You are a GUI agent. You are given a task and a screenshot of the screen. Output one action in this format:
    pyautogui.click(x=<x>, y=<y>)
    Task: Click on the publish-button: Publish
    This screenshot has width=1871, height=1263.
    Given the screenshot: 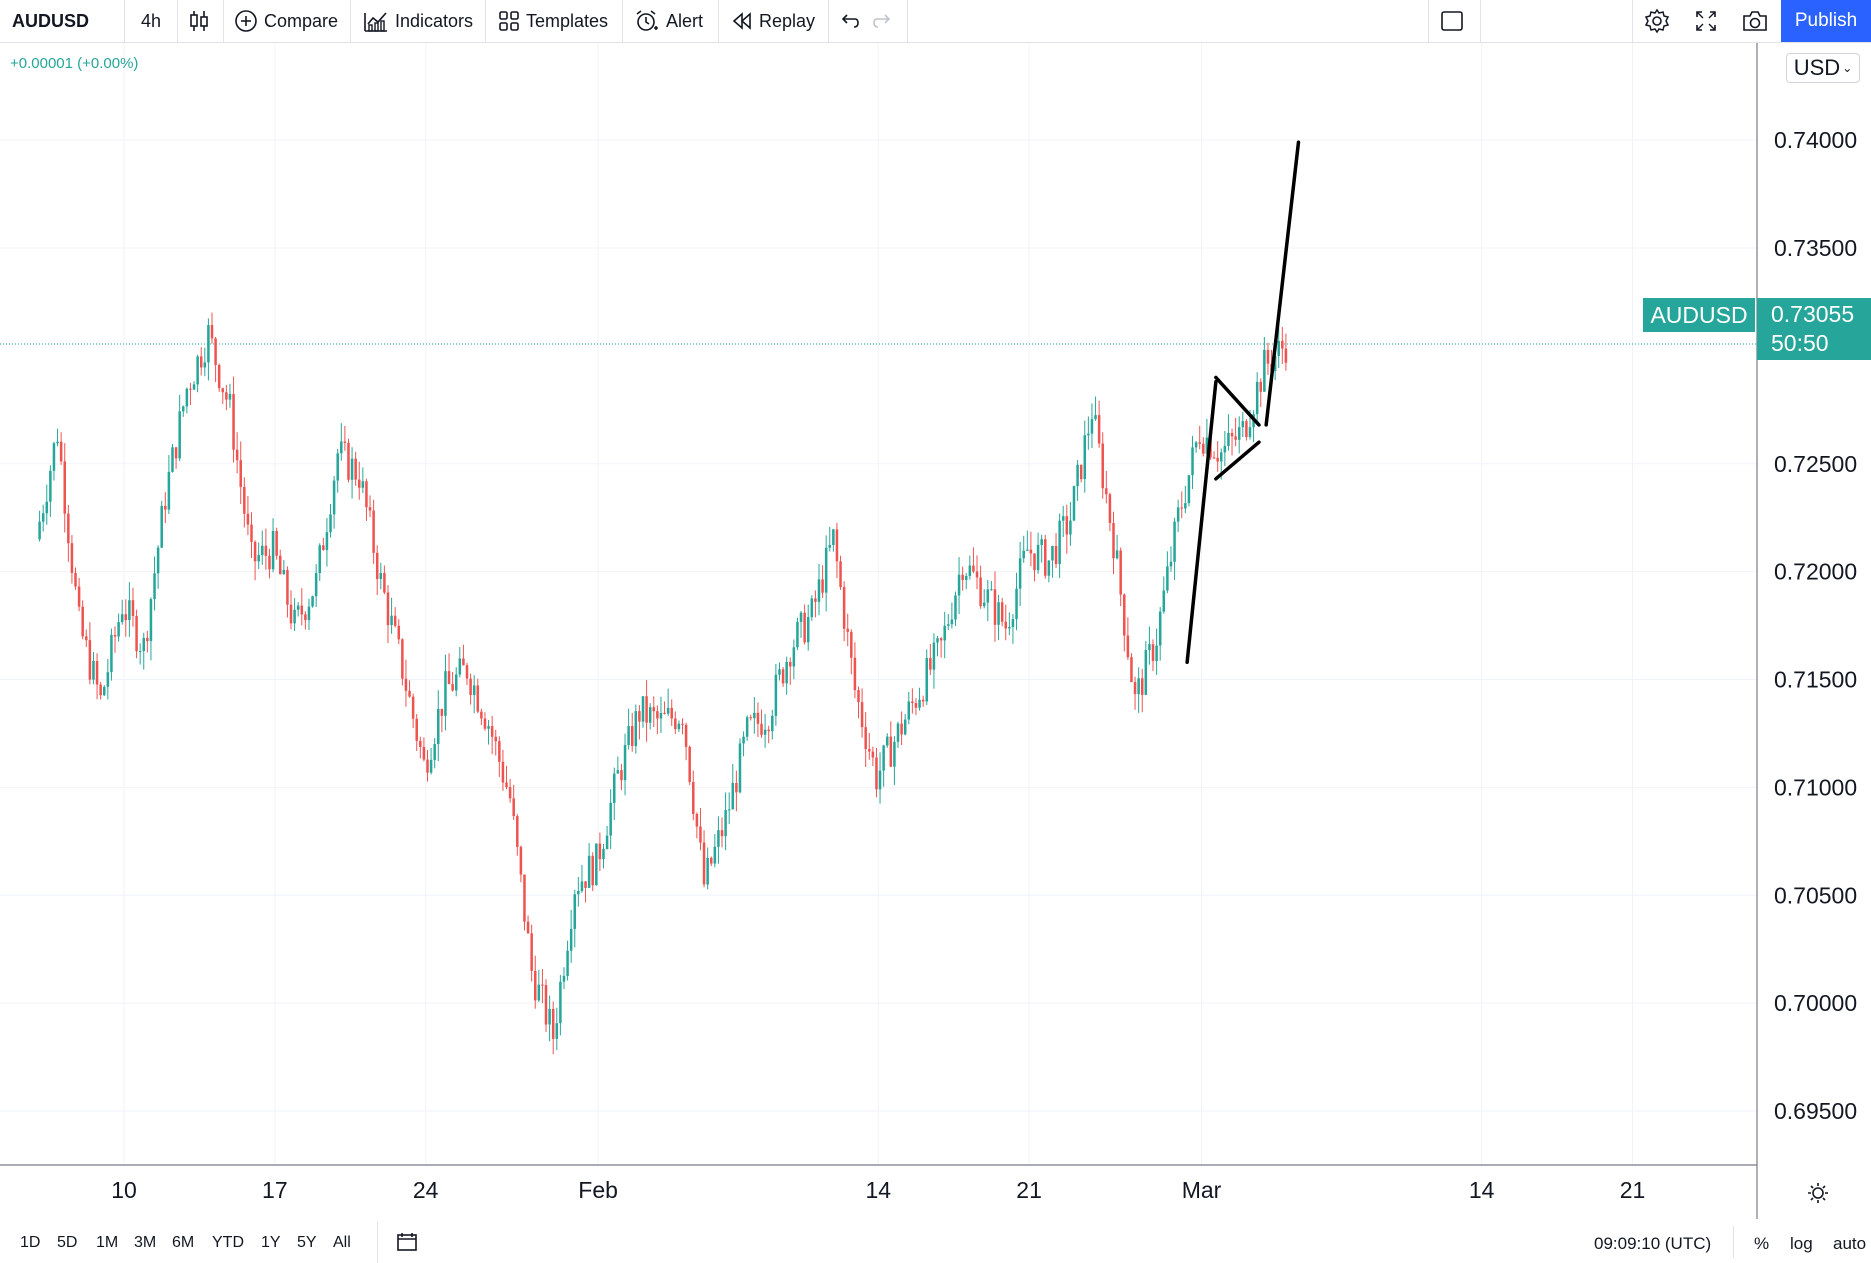 What is the action you would take?
    pyautogui.click(x=1826, y=21)
    